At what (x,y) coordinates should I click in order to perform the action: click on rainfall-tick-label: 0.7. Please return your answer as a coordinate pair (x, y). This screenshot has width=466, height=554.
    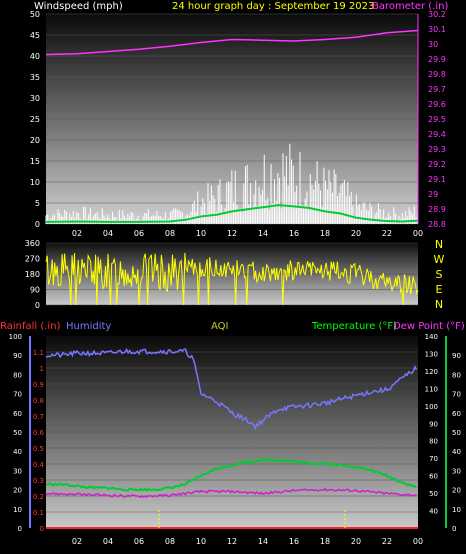
    Looking at the image, I should click on (38, 417).